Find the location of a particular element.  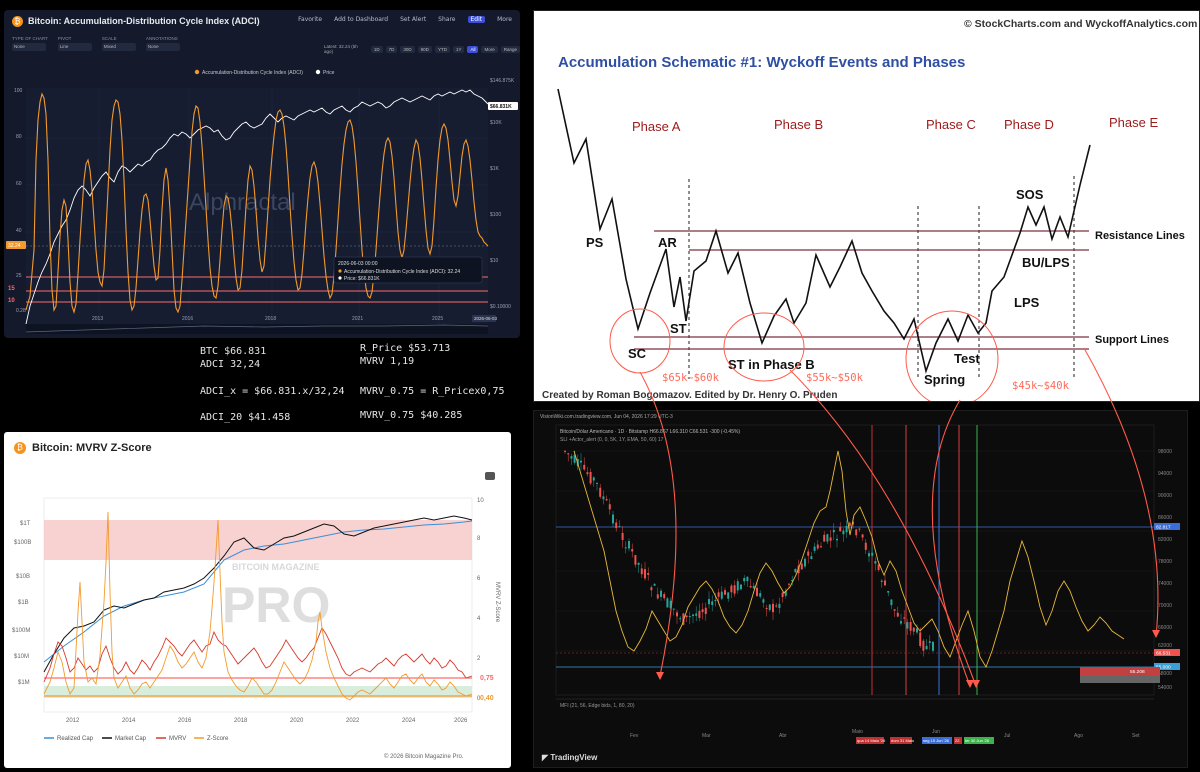

tick: 8 is located at coordinates (479, 539).